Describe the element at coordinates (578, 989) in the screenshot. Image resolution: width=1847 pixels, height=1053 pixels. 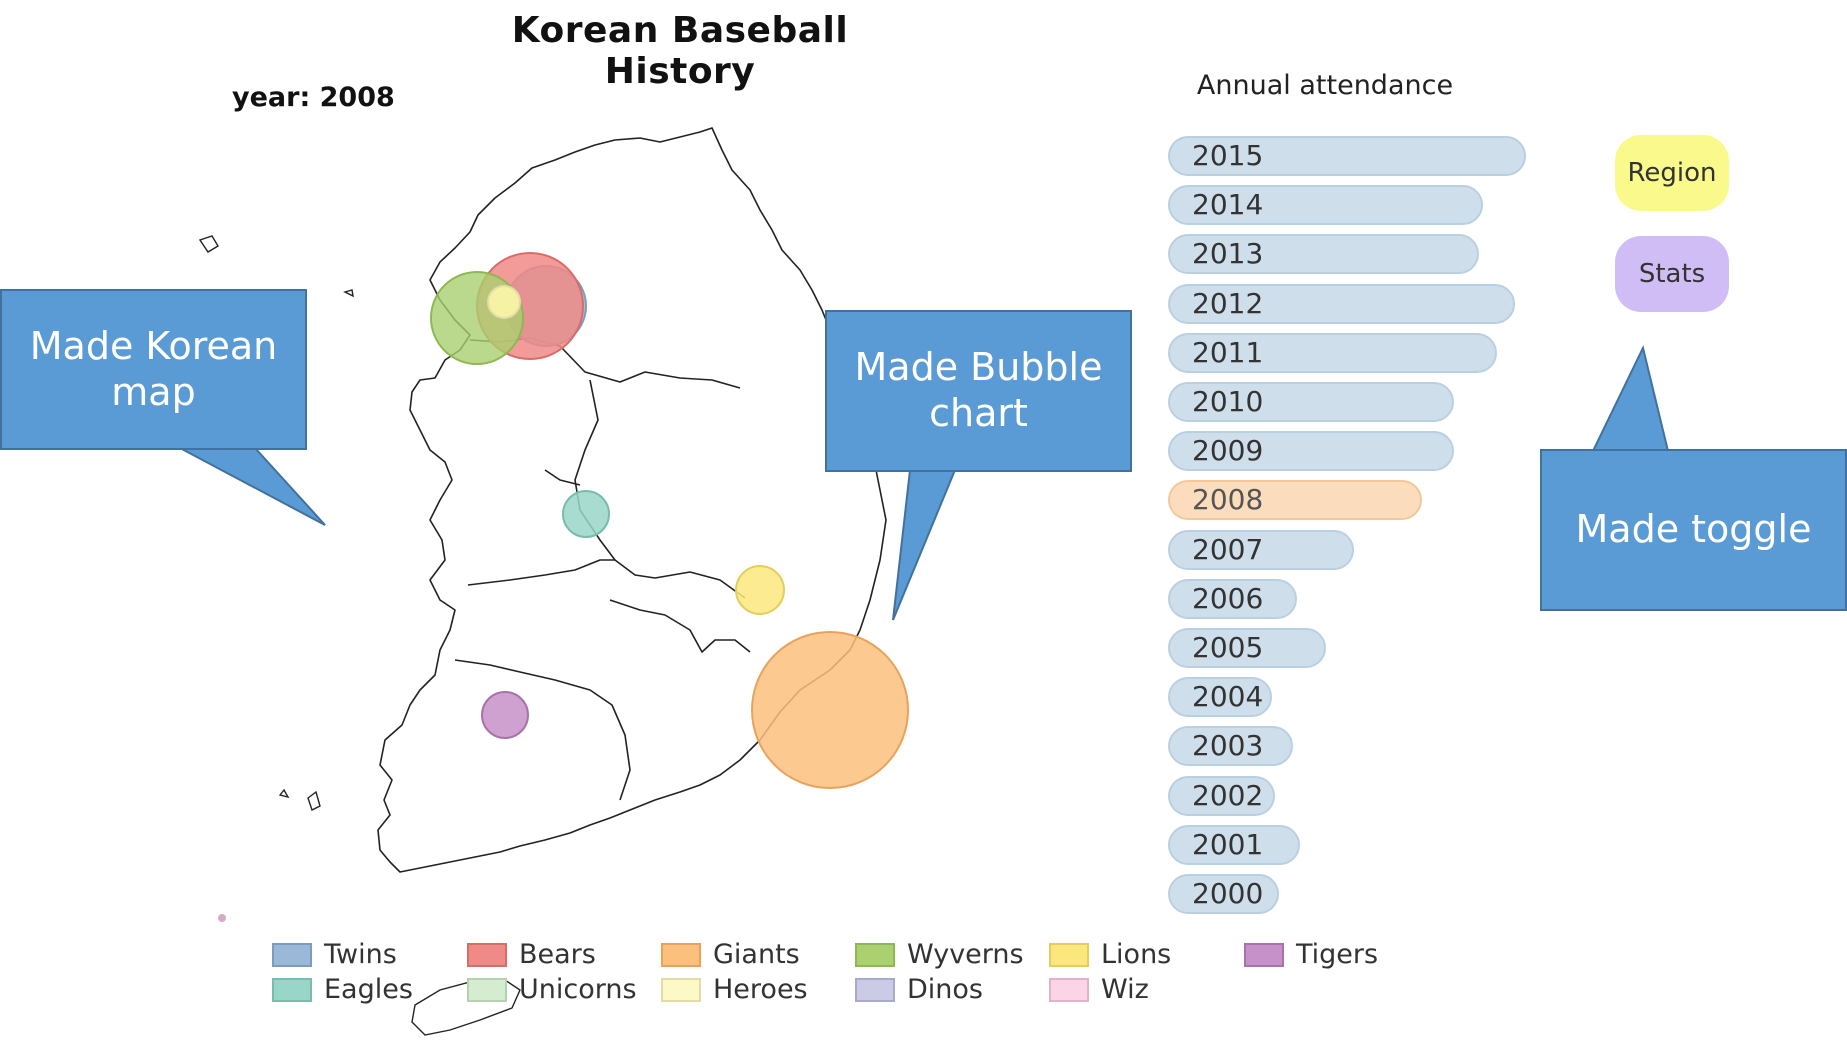
I see `legend-label: Unicorns` at that location.